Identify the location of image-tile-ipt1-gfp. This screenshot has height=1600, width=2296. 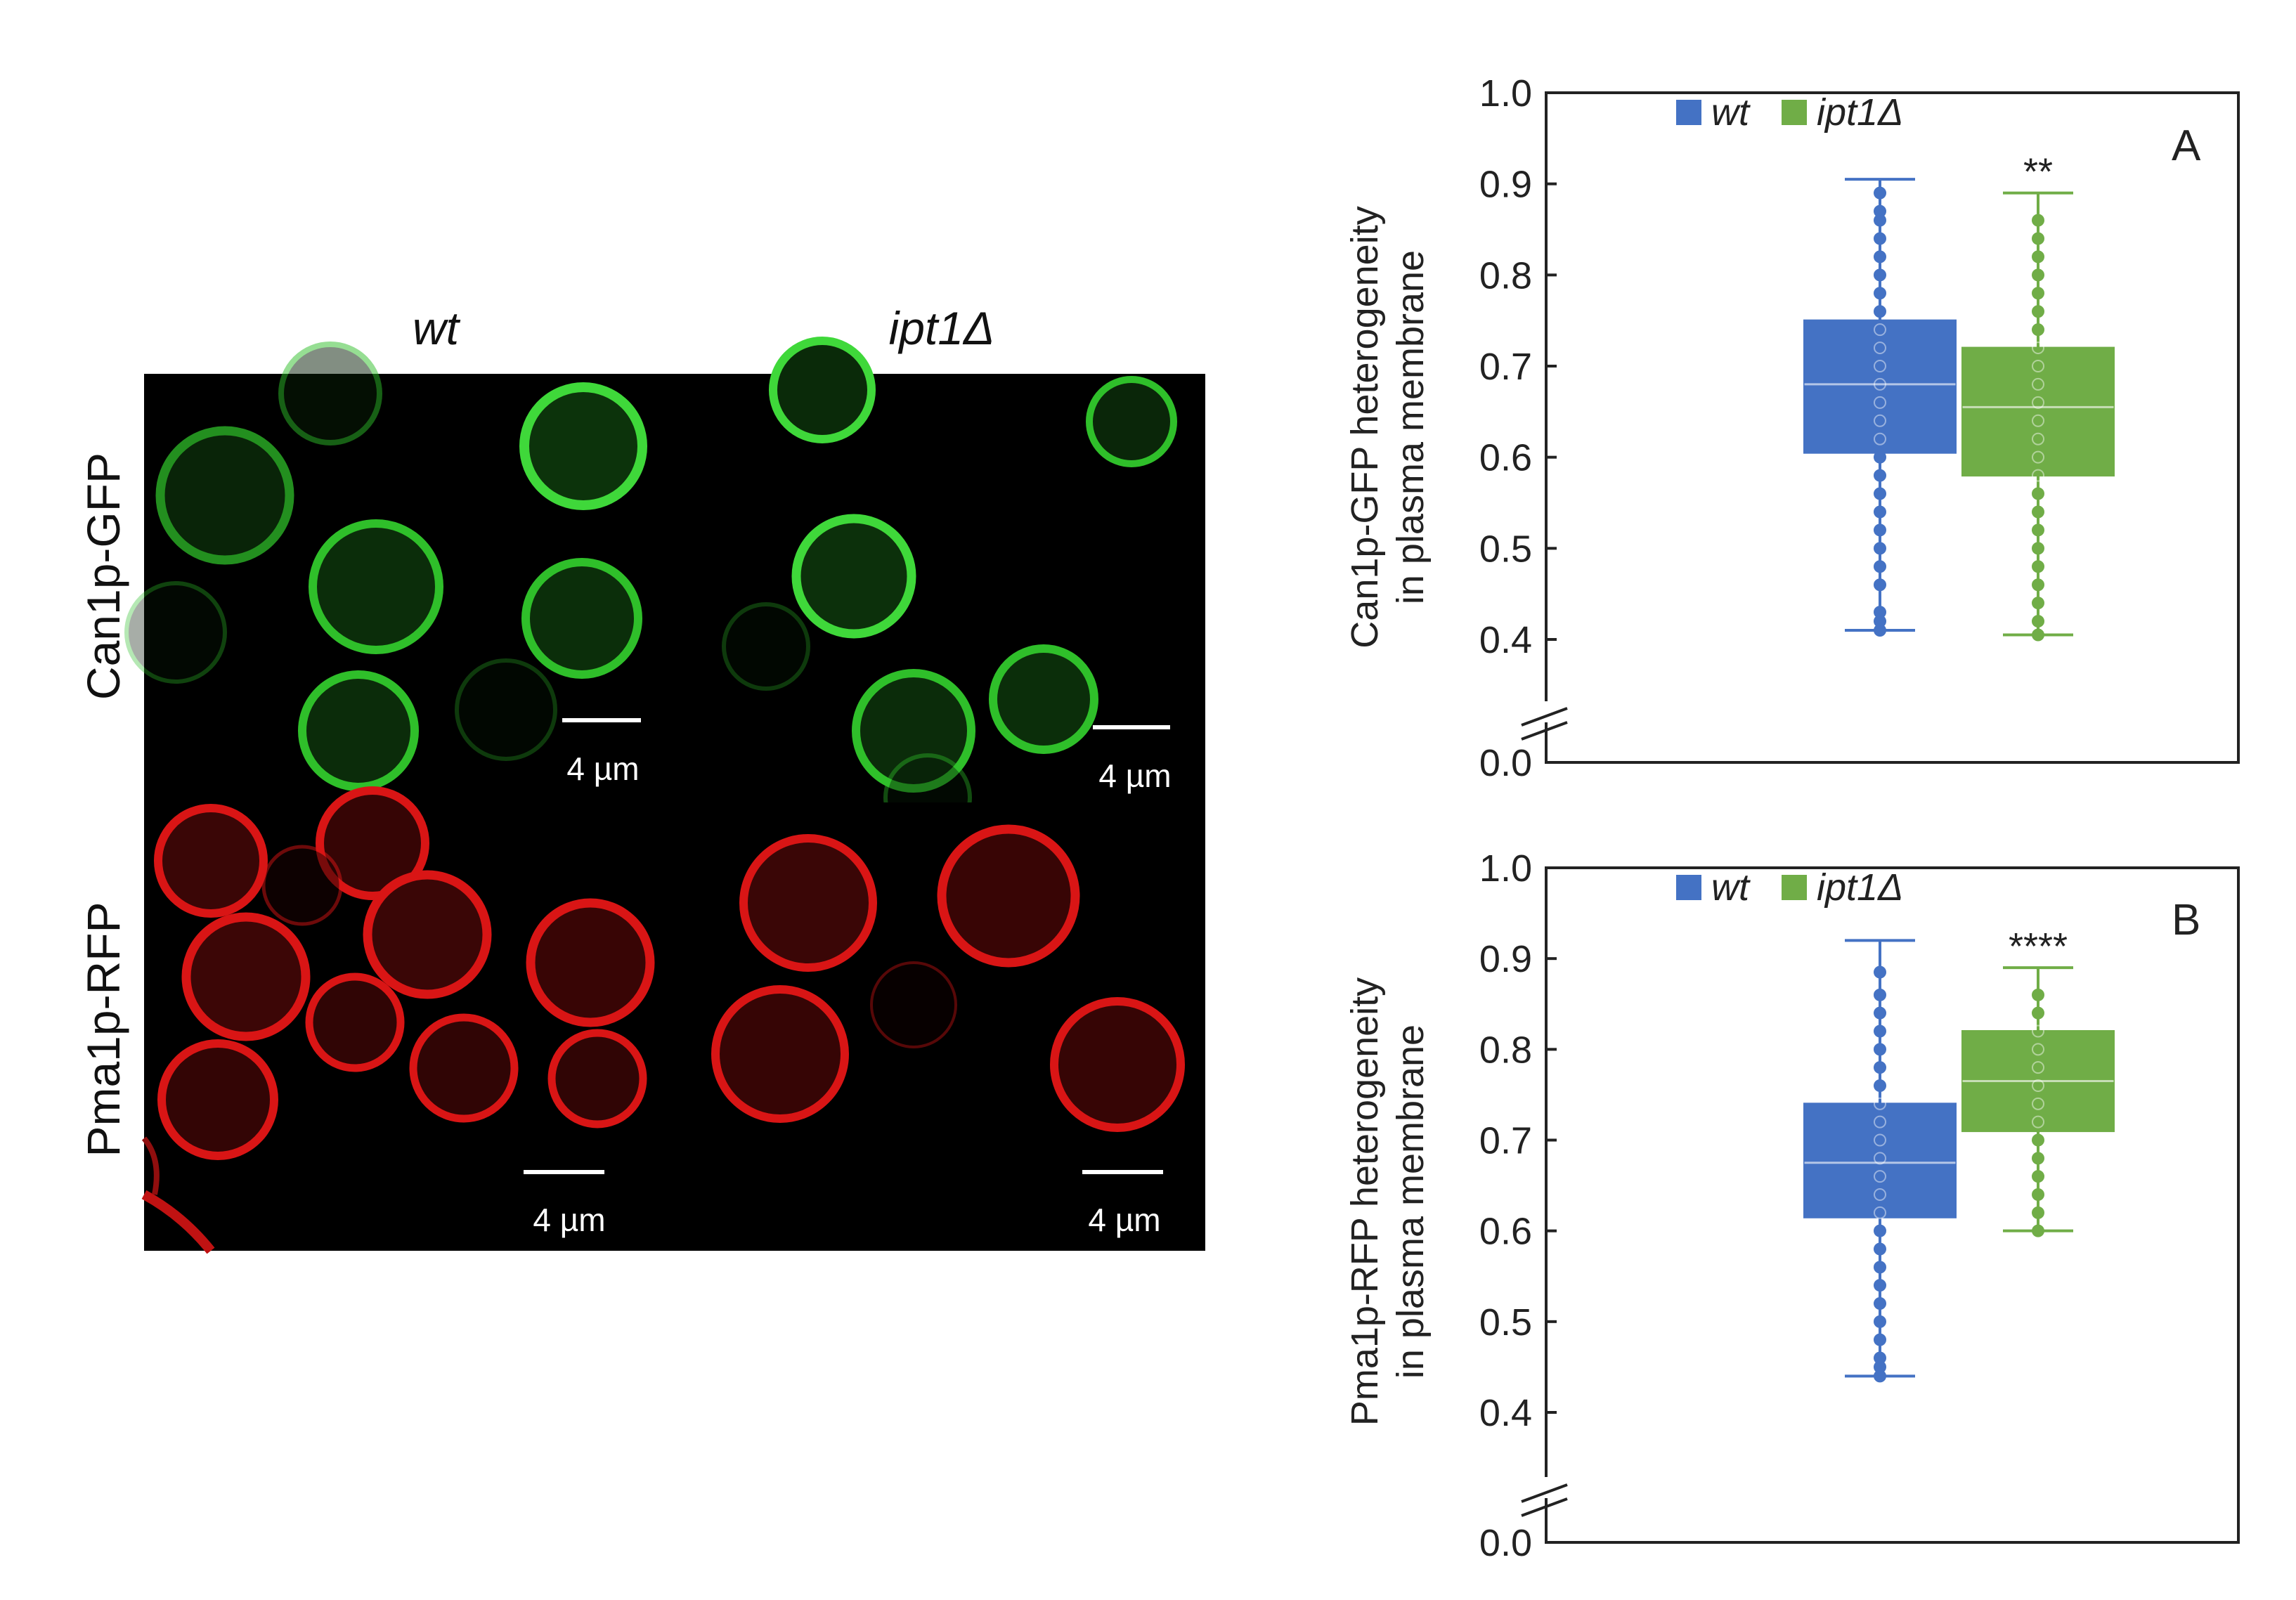
(940, 589).